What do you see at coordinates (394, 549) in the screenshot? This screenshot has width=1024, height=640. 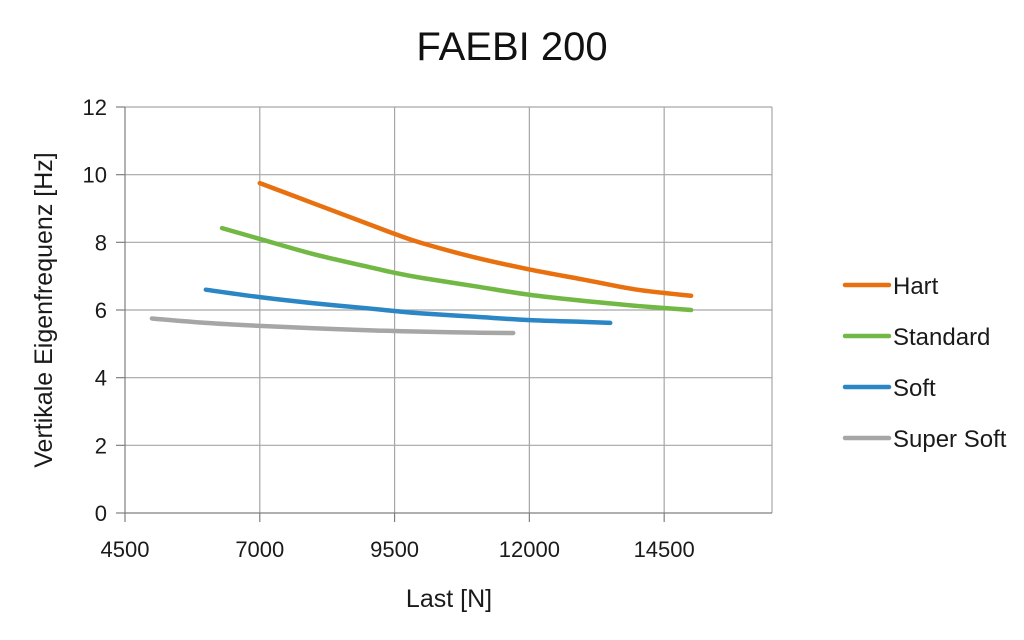 I see `x-tick-label: 9500` at bounding box center [394, 549].